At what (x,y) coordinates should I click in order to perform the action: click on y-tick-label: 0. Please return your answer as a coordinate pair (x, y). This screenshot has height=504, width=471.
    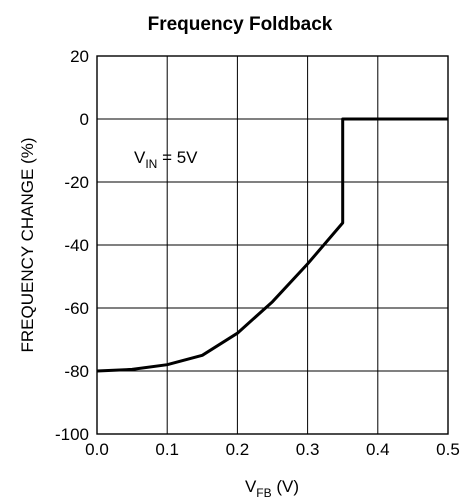
    Looking at the image, I should click on (84, 119).